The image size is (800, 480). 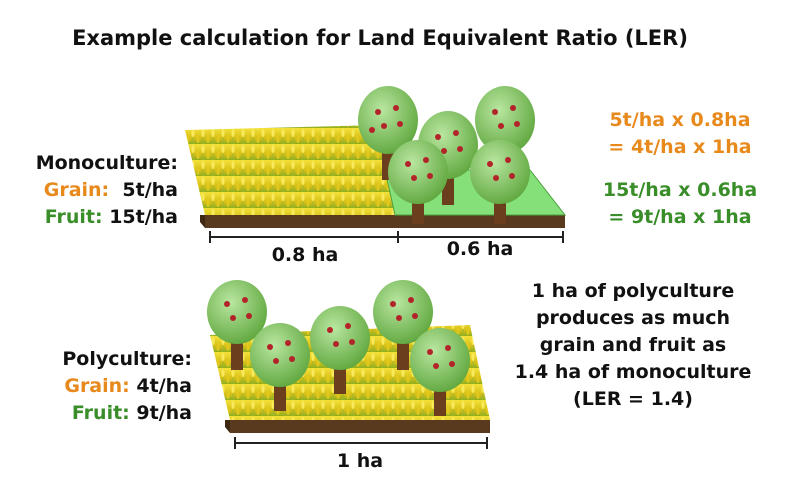 I want to click on area-label-fruit: 0.6 ha, so click(x=480, y=249).